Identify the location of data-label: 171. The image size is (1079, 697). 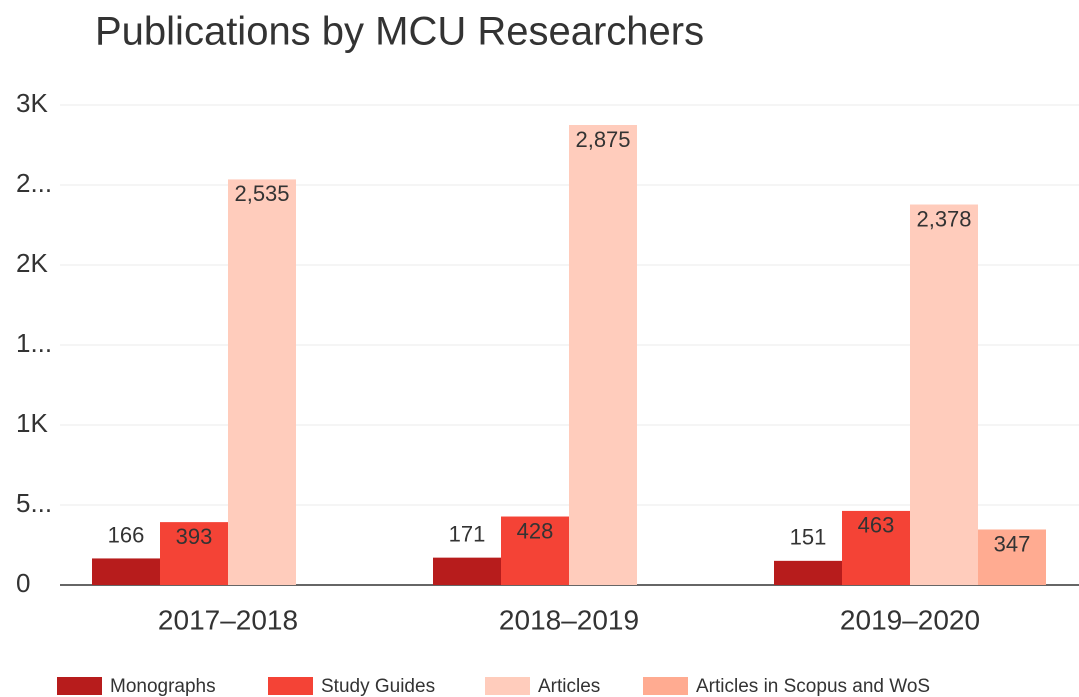
(467, 533).